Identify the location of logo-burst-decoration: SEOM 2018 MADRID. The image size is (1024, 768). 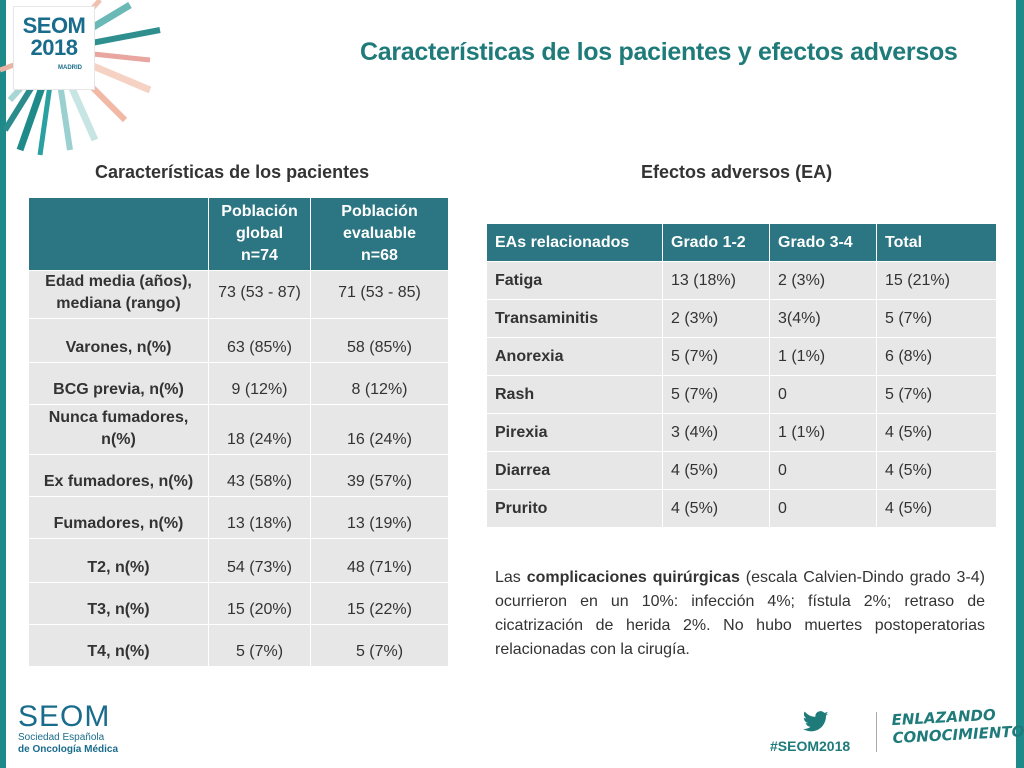
(85, 80).